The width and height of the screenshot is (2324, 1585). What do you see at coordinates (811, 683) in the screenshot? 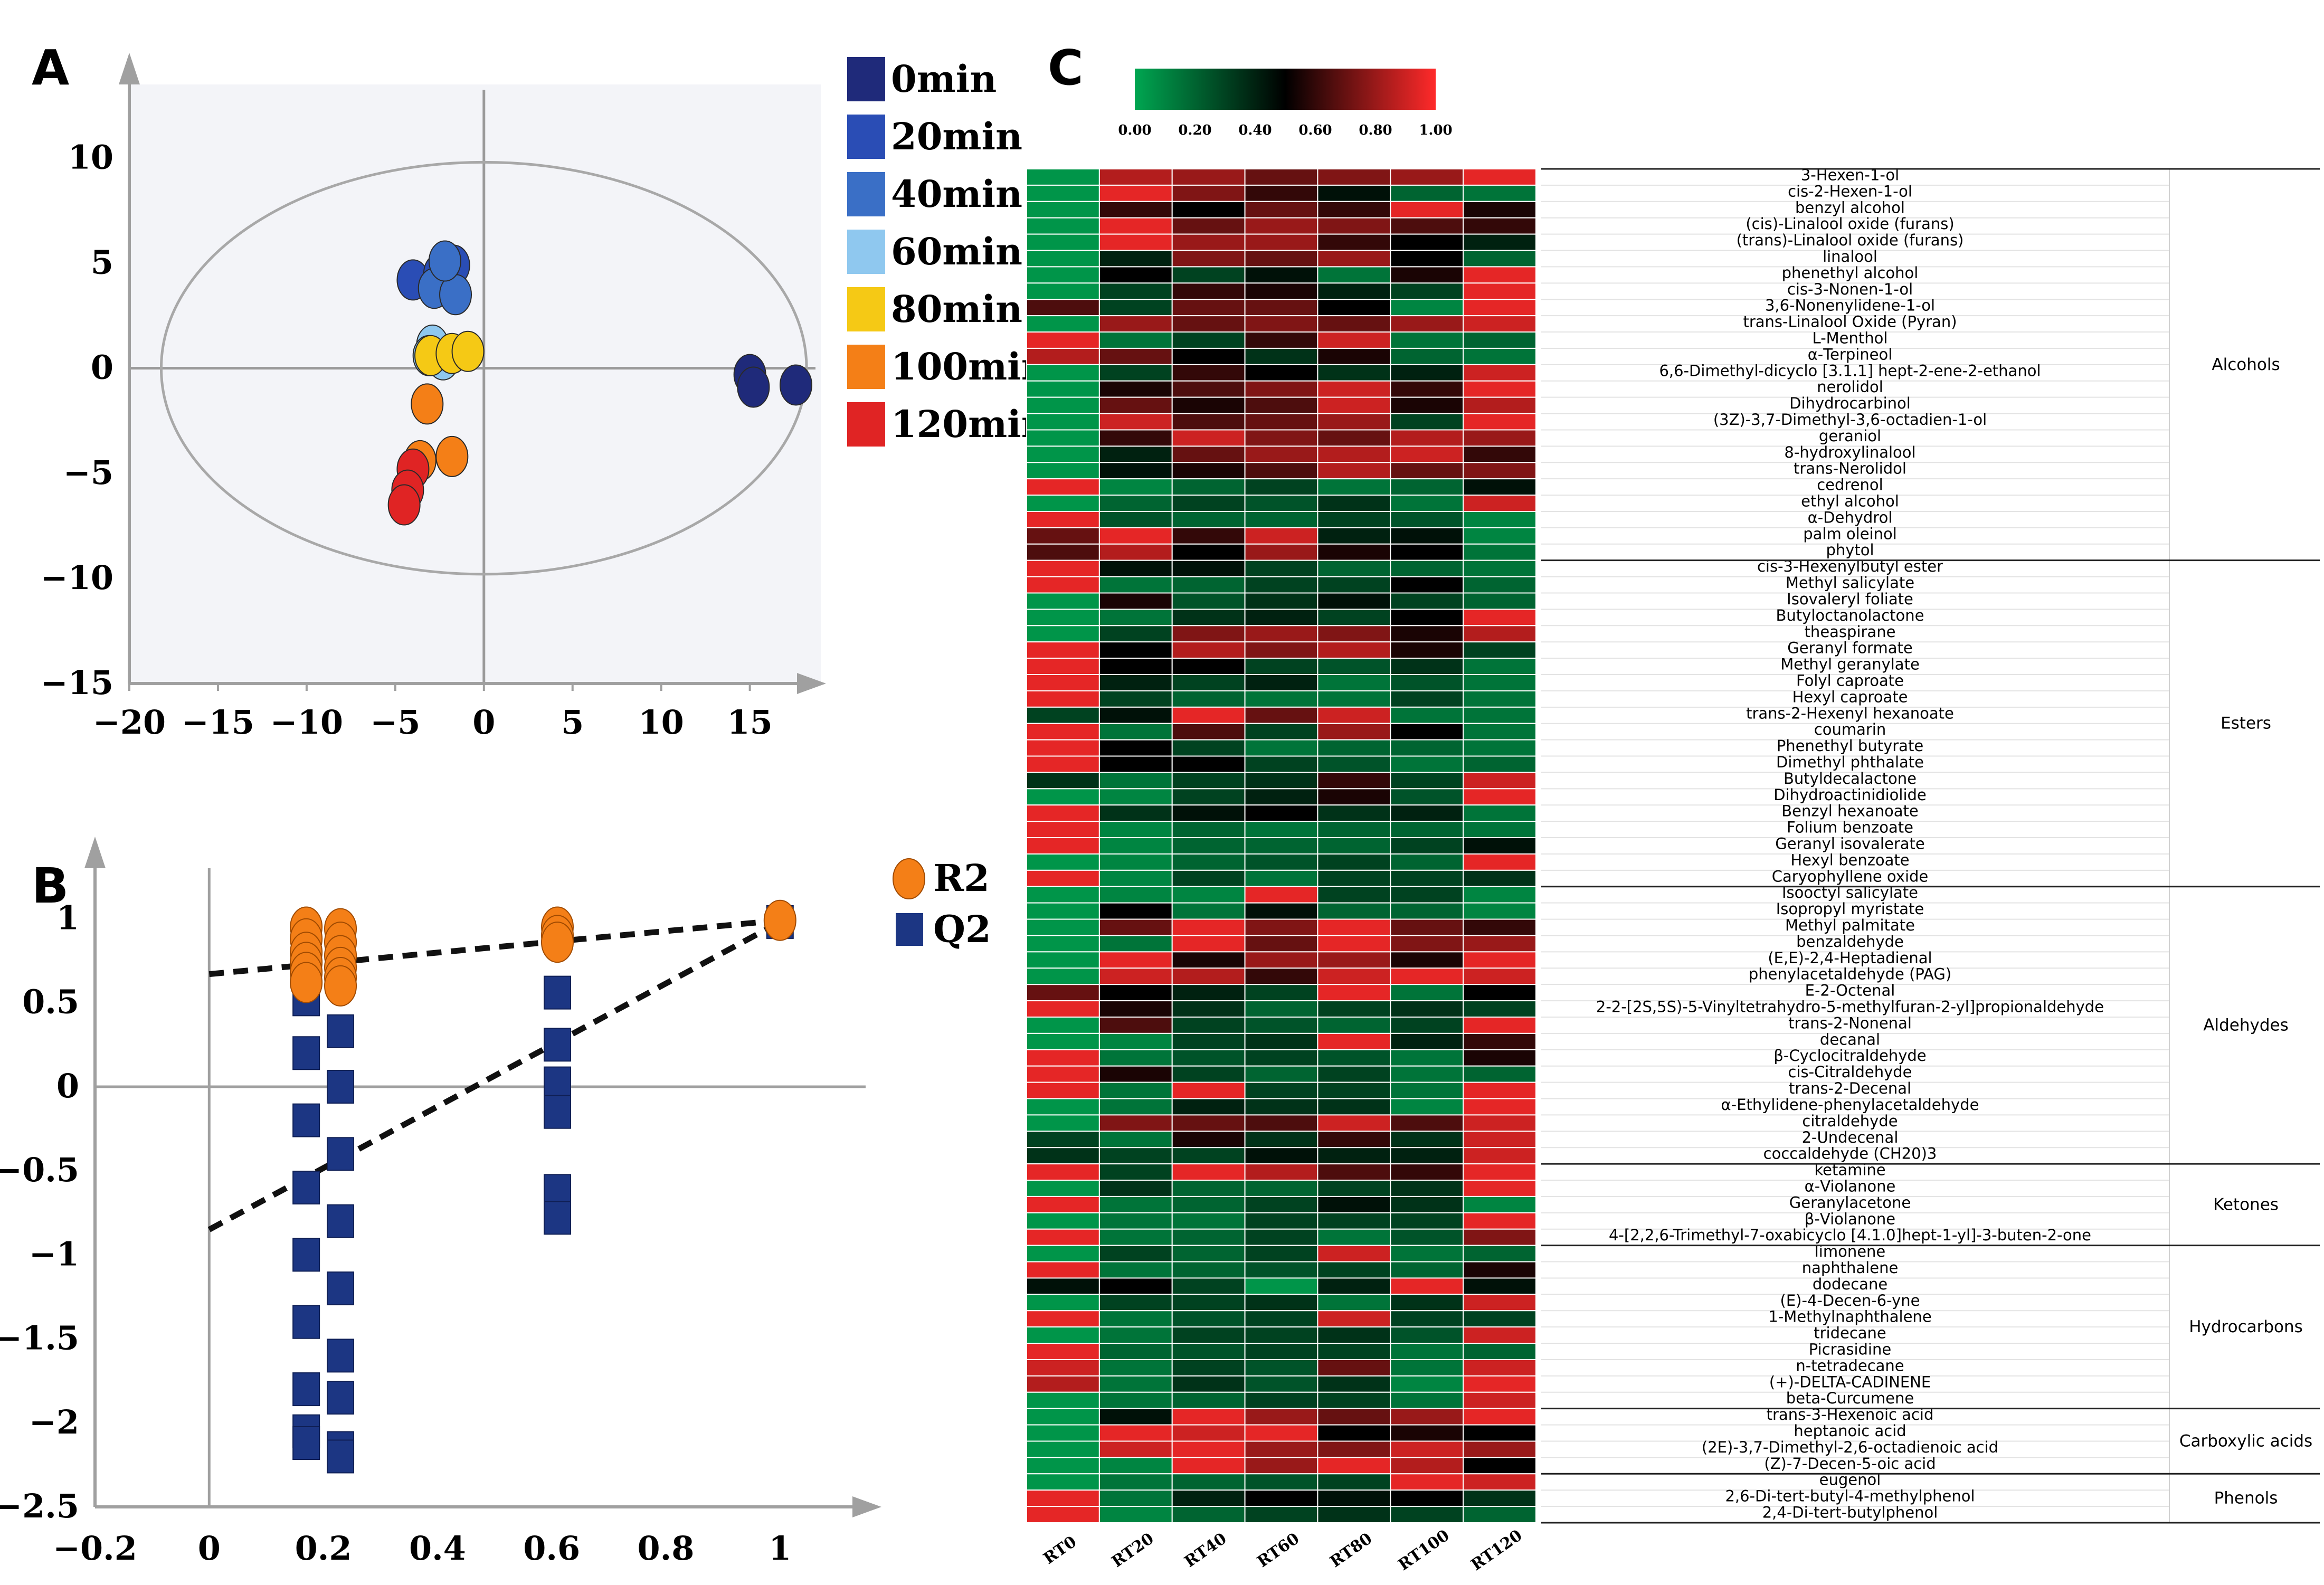
I see `panel-a-x-arrow` at bounding box center [811, 683].